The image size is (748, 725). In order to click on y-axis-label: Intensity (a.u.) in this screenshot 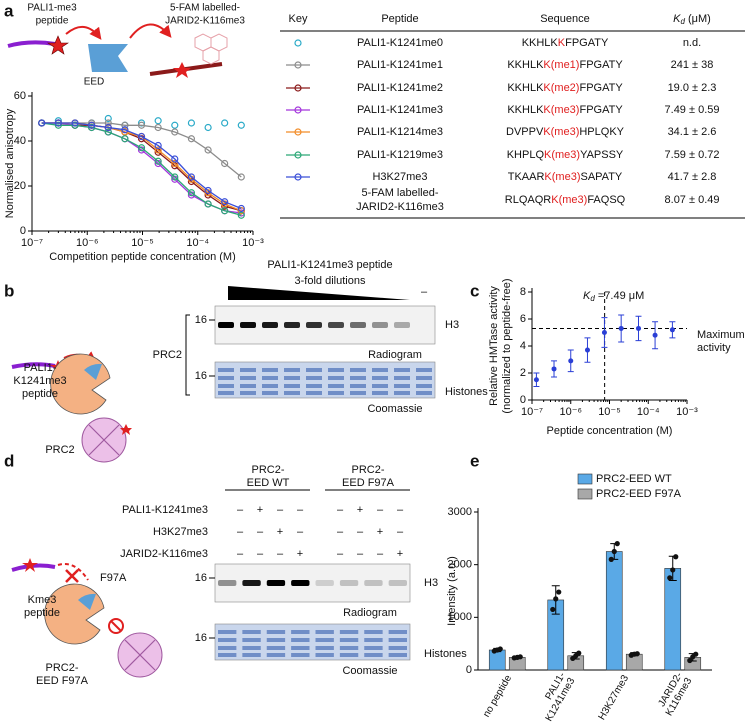, I will do `click(452, 591)`.